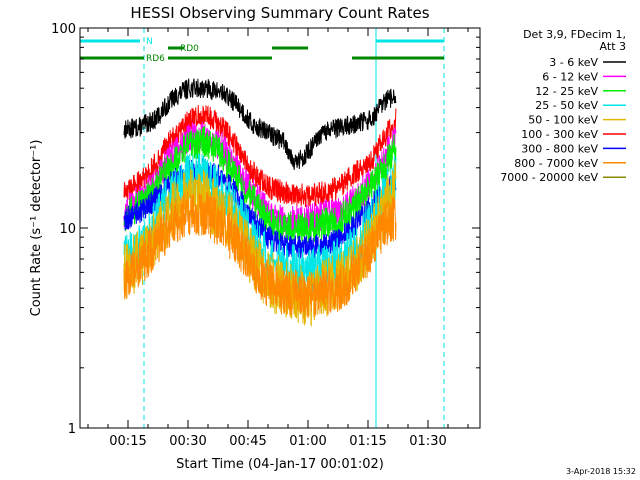 Image resolution: width=640 pixels, height=480 pixels. What do you see at coordinates (307, 441) in the screenshot?
I see `x-tick-label-3: 01:00` at bounding box center [307, 441].